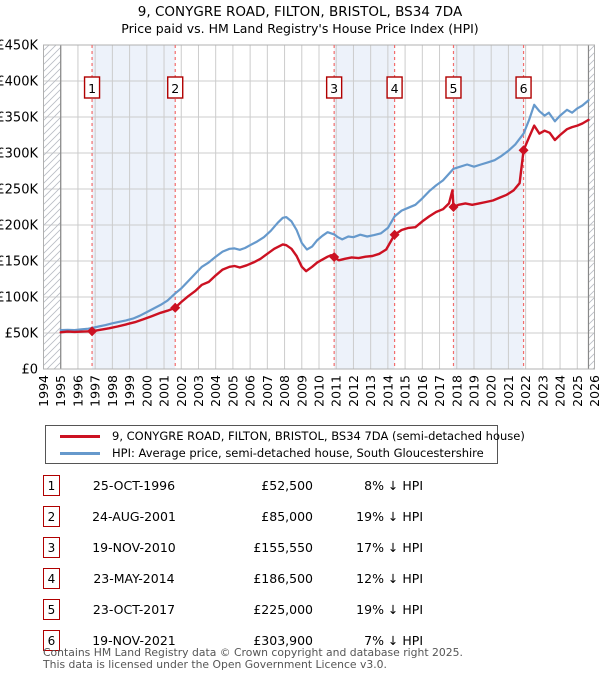 Image resolution: width=600 pixels, height=680 pixels. Describe the element at coordinates (80, 436) in the screenshot. I see `property-line-swatch` at that location.